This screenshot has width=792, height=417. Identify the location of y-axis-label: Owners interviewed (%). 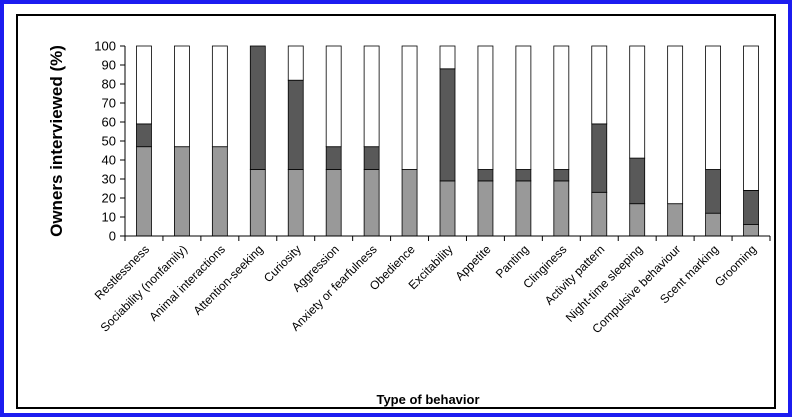
(56, 141).